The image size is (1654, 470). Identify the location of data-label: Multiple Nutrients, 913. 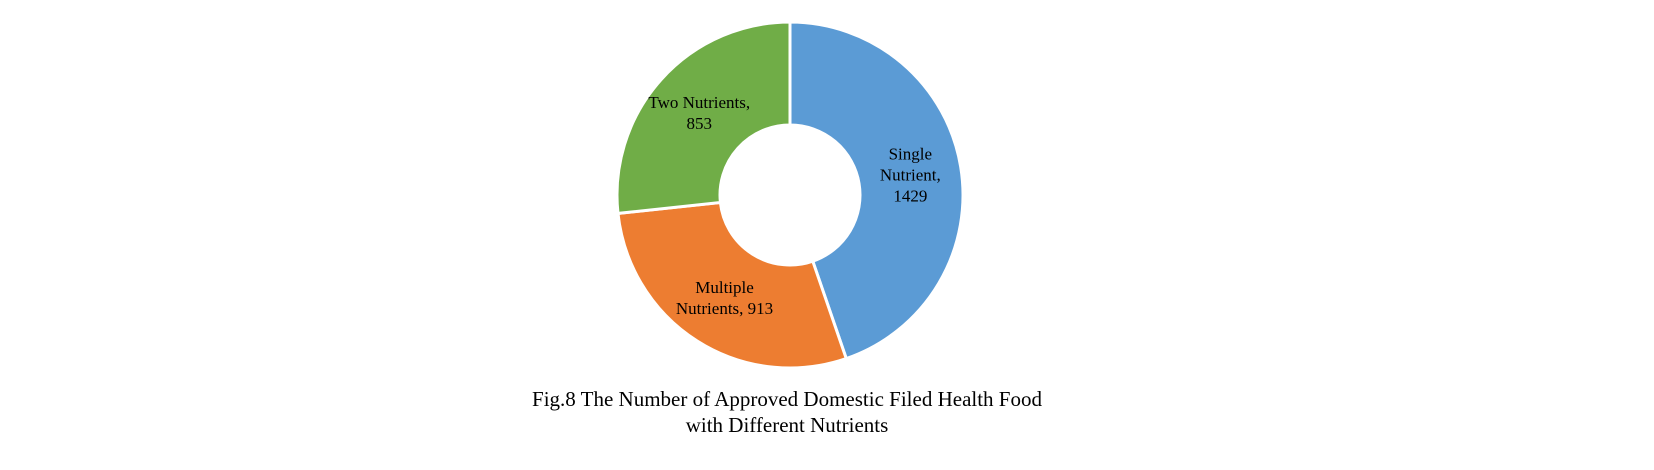
(724, 297).